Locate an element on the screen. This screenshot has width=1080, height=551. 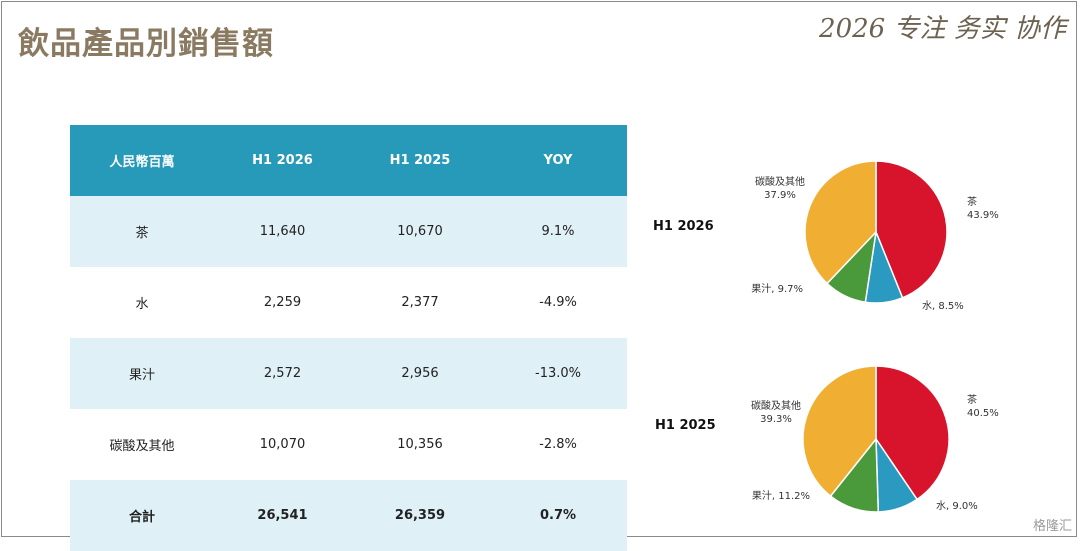
table-cell: 2,259 is located at coordinates (282, 302).